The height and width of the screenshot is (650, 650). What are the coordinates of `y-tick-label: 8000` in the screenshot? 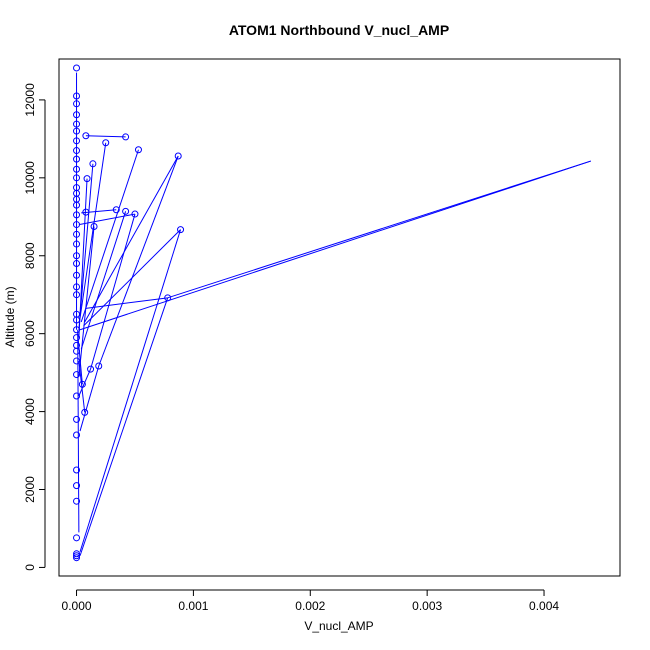 It's located at (30, 255).